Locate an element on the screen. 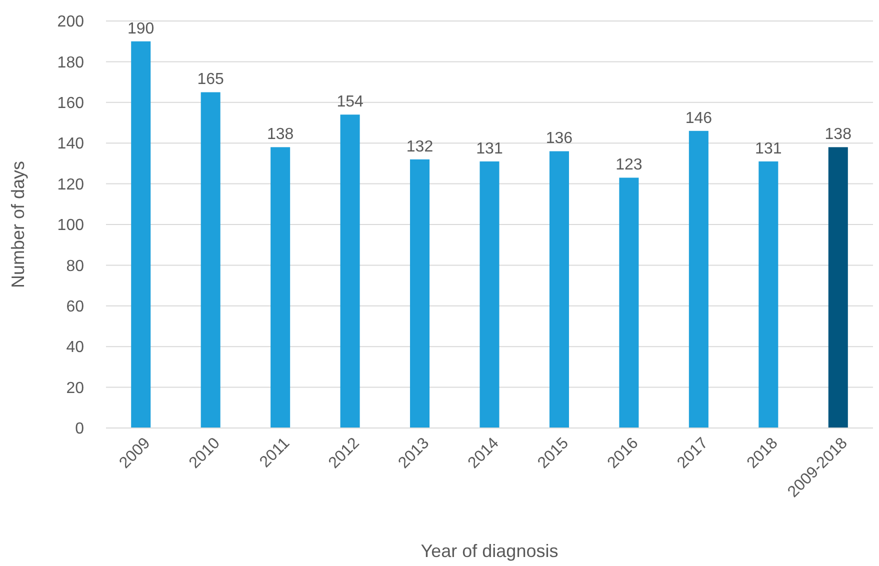 Image resolution: width=879 pixels, height=566 pixels. y-tick-label: 180 is located at coordinates (70, 63).